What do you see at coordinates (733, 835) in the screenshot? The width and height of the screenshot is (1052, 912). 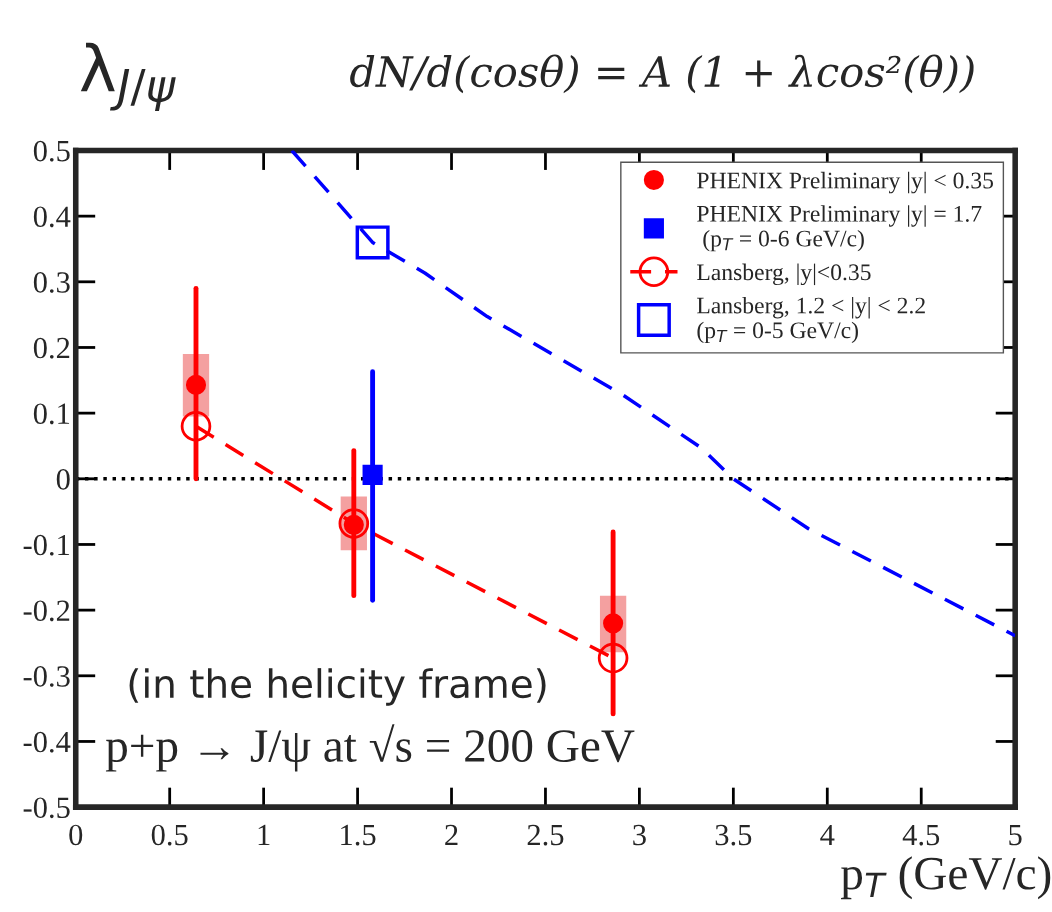 I see `x-tick-label: 3.5` at bounding box center [733, 835].